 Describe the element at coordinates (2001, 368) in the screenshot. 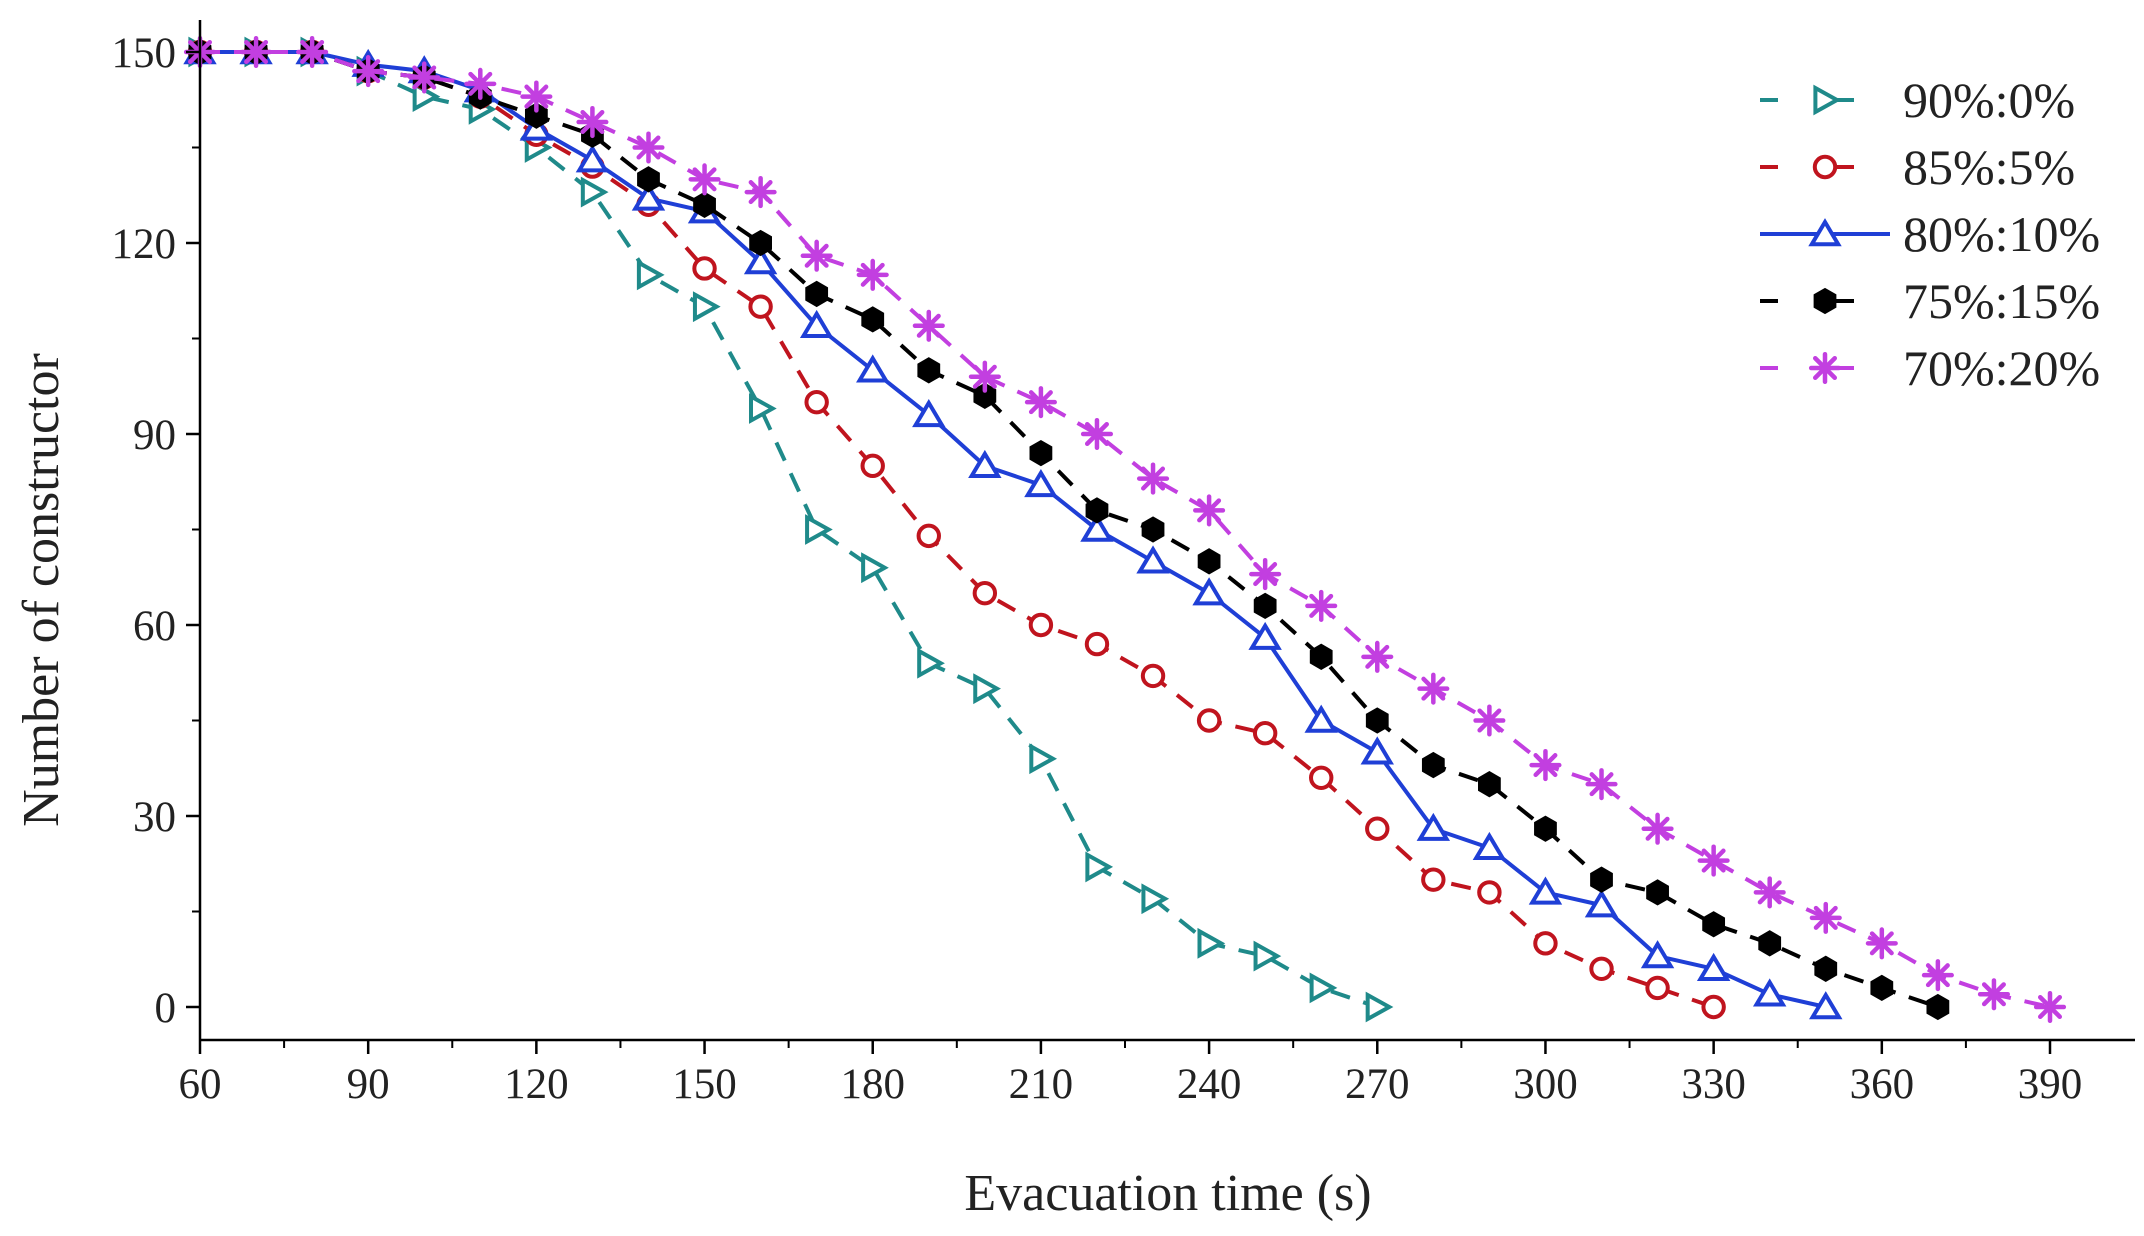

I see `legend-label: 70%:20%` at that location.